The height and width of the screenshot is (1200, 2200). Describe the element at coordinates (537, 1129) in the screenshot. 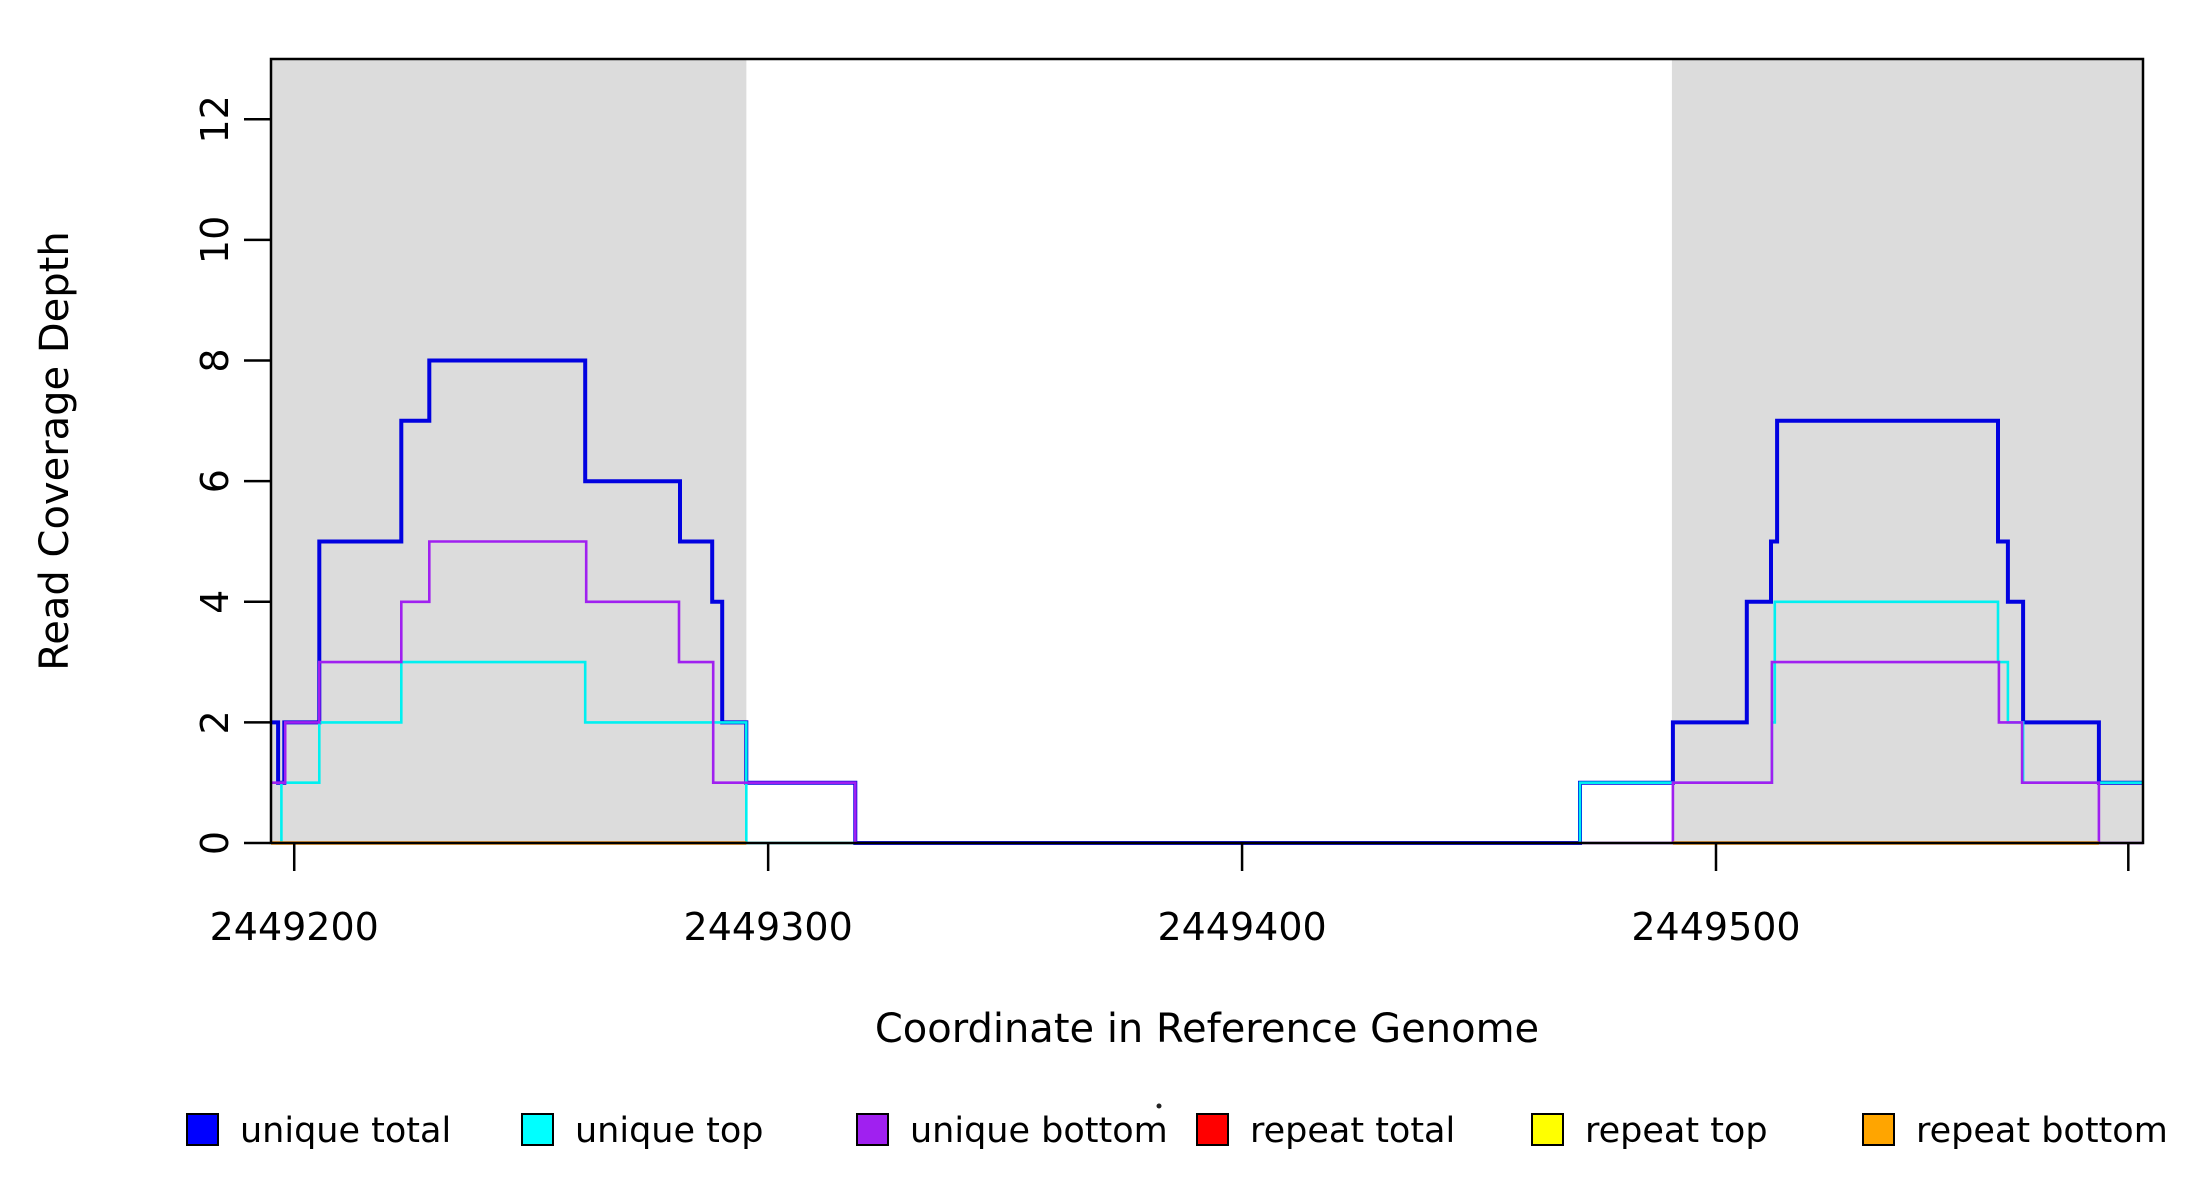

I see `legend-swatch-unique-top` at that location.